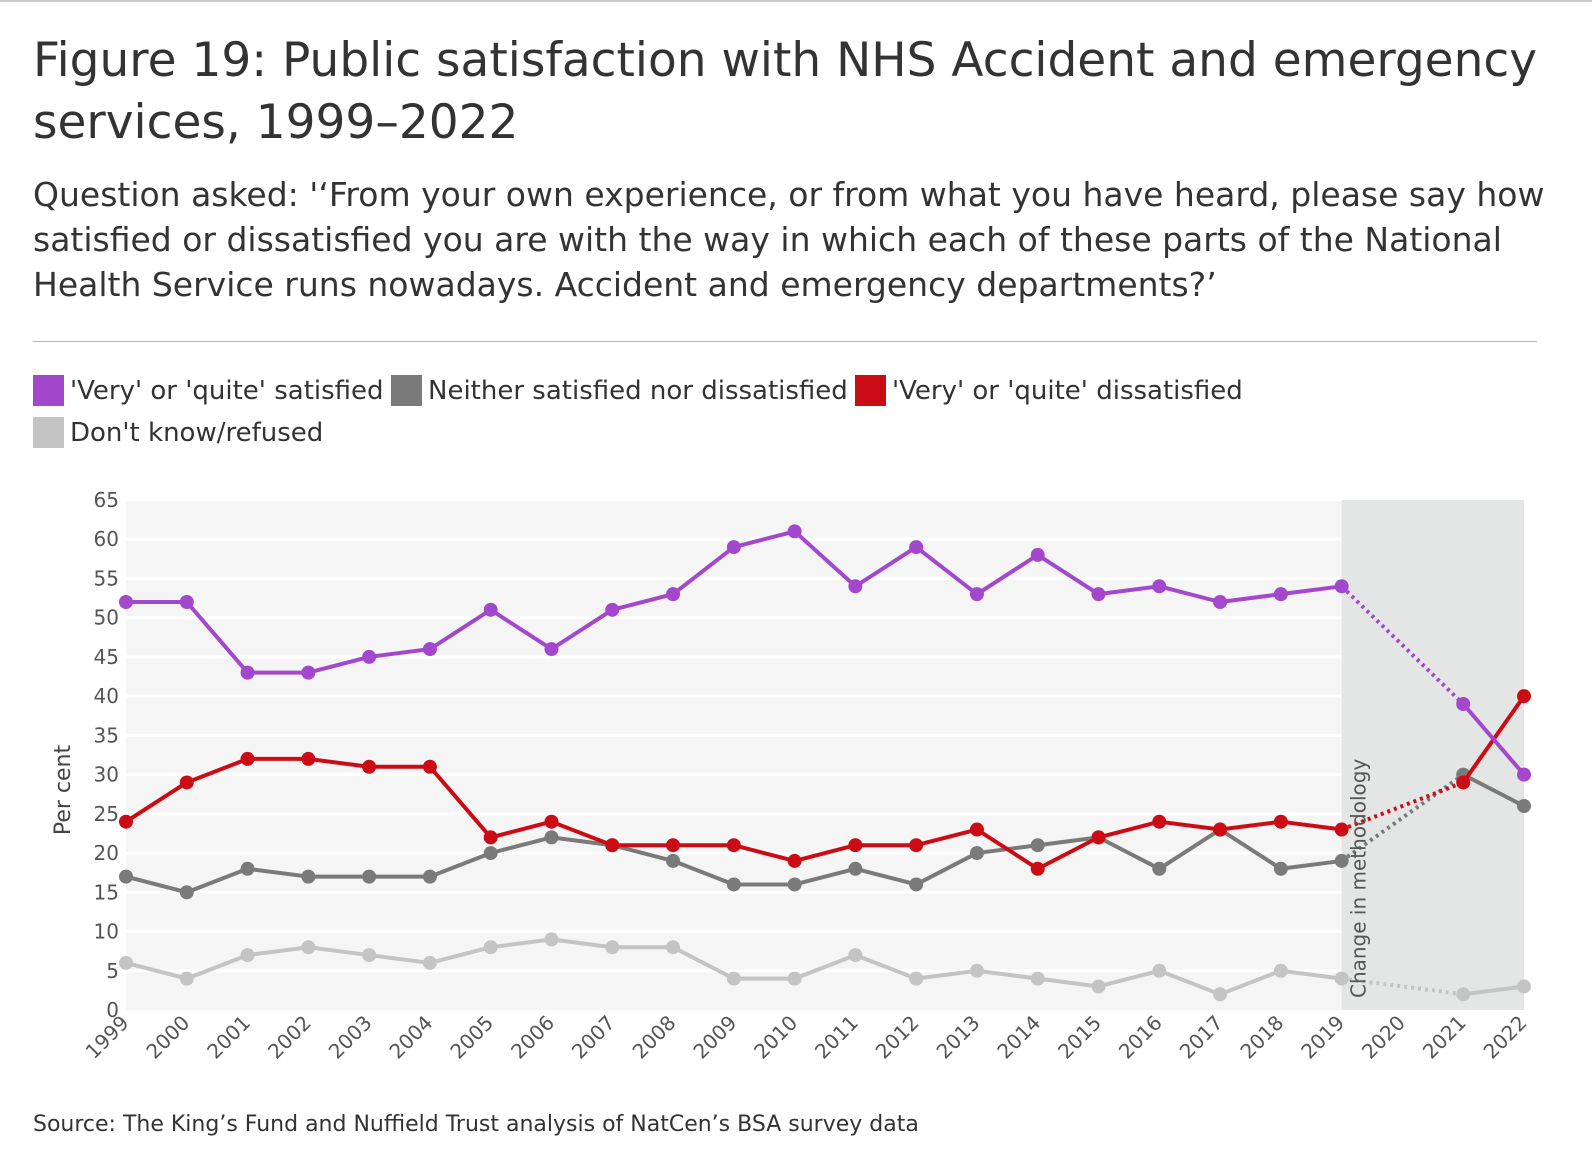 The height and width of the screenshot is (1150, 1592). Describe the element at coordinates (638, 390) in the screenshot. I see `legend-label-neither: Neither satisfied nor dissatisfied` at that location.